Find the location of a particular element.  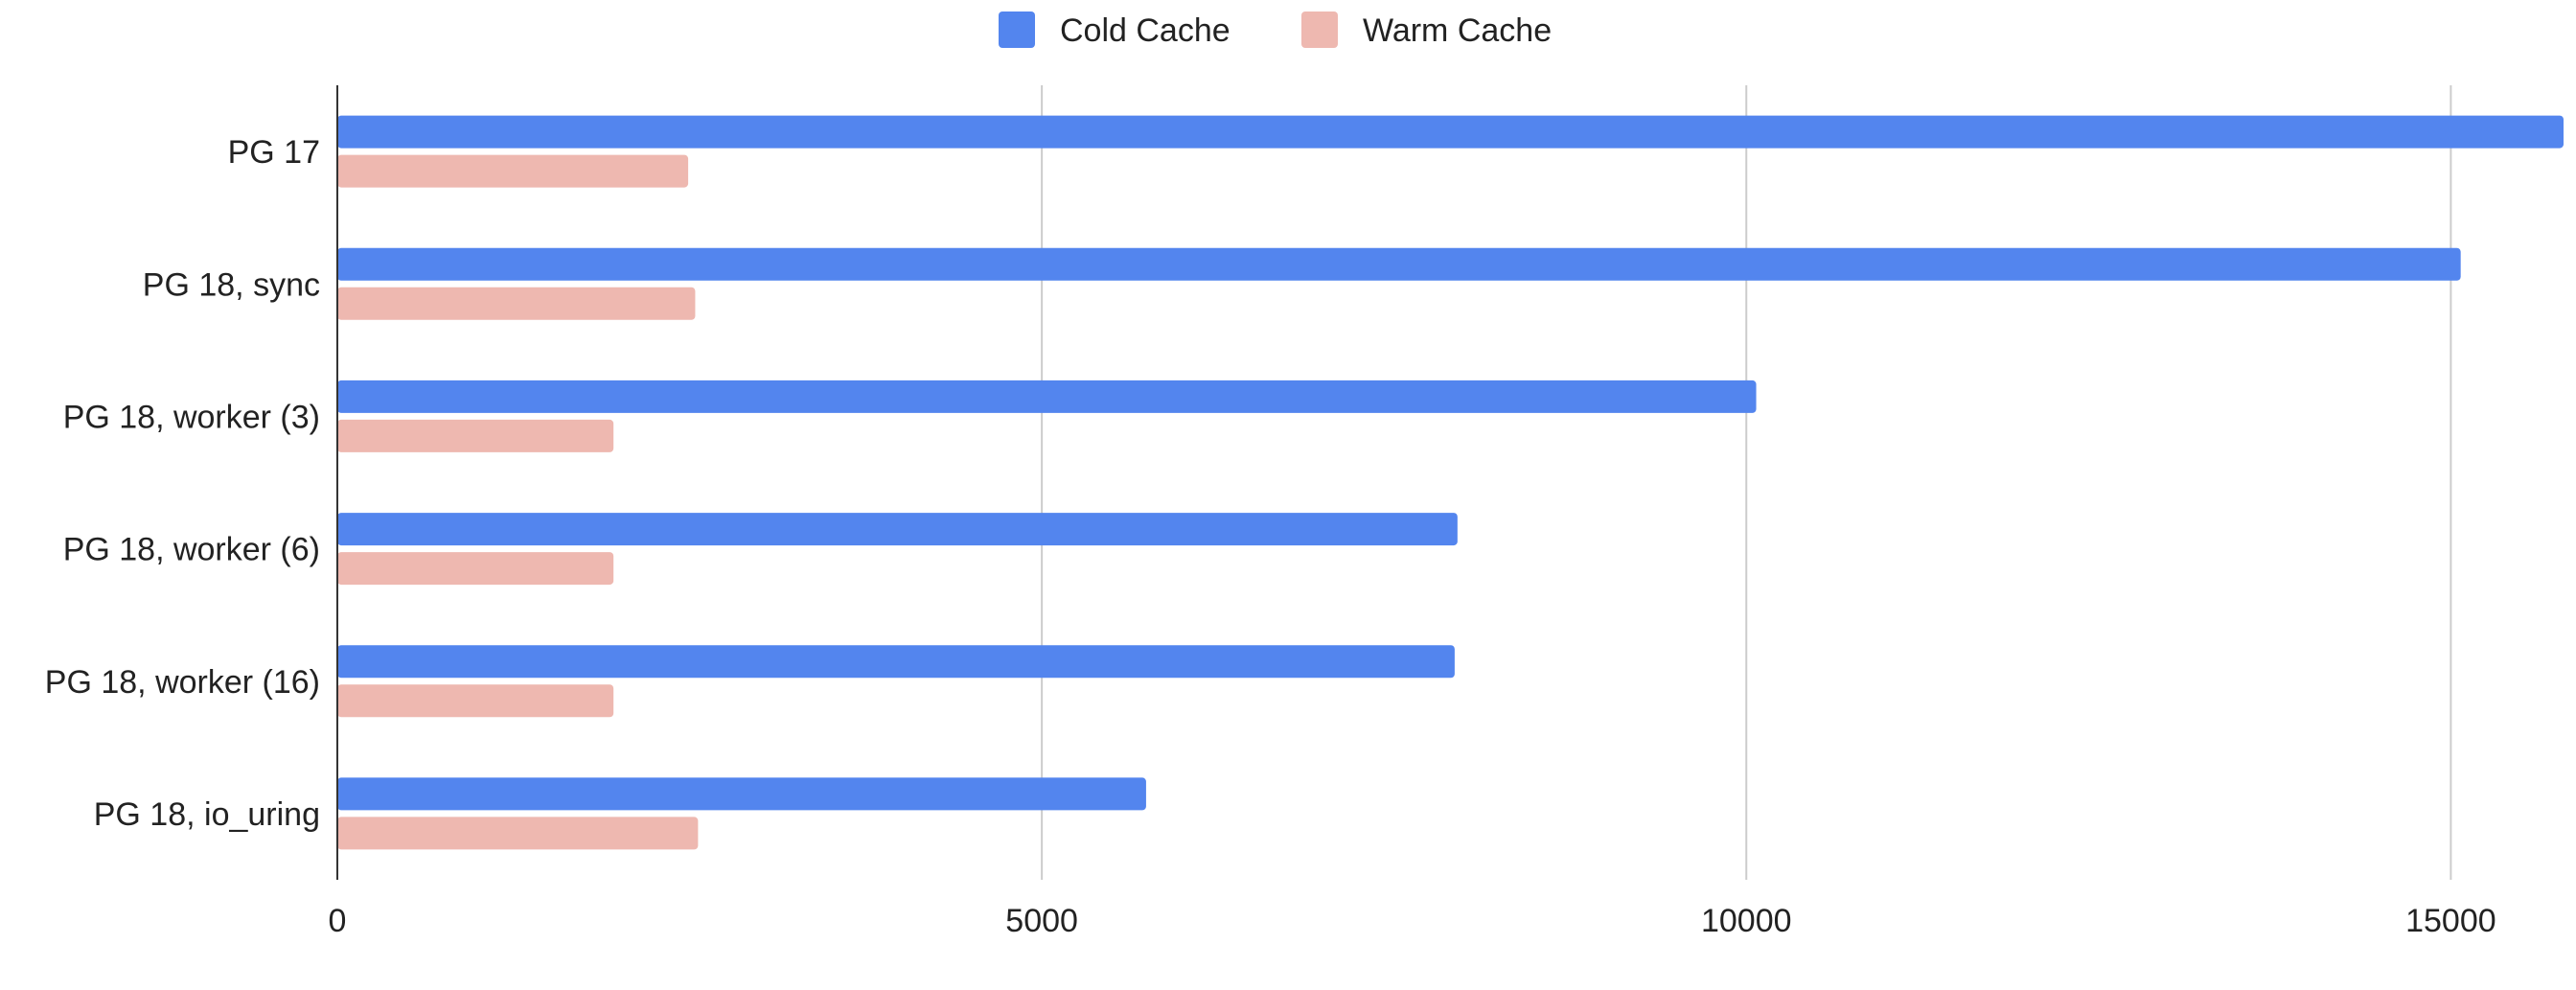

category-label: PG 18, io_uring is located at coordinates (207, 814).